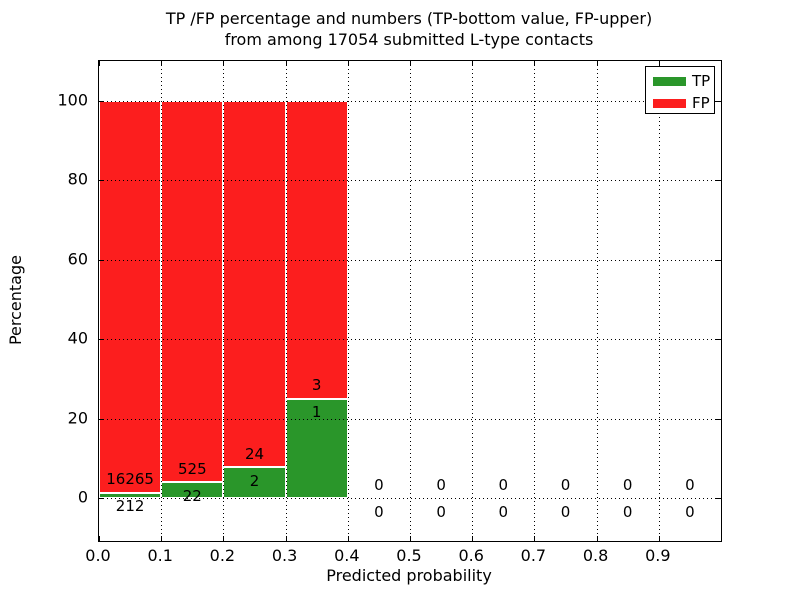 This screenshot has width=800, height=600. I want to click on legend-label-tp: TP, so click(701, 81).